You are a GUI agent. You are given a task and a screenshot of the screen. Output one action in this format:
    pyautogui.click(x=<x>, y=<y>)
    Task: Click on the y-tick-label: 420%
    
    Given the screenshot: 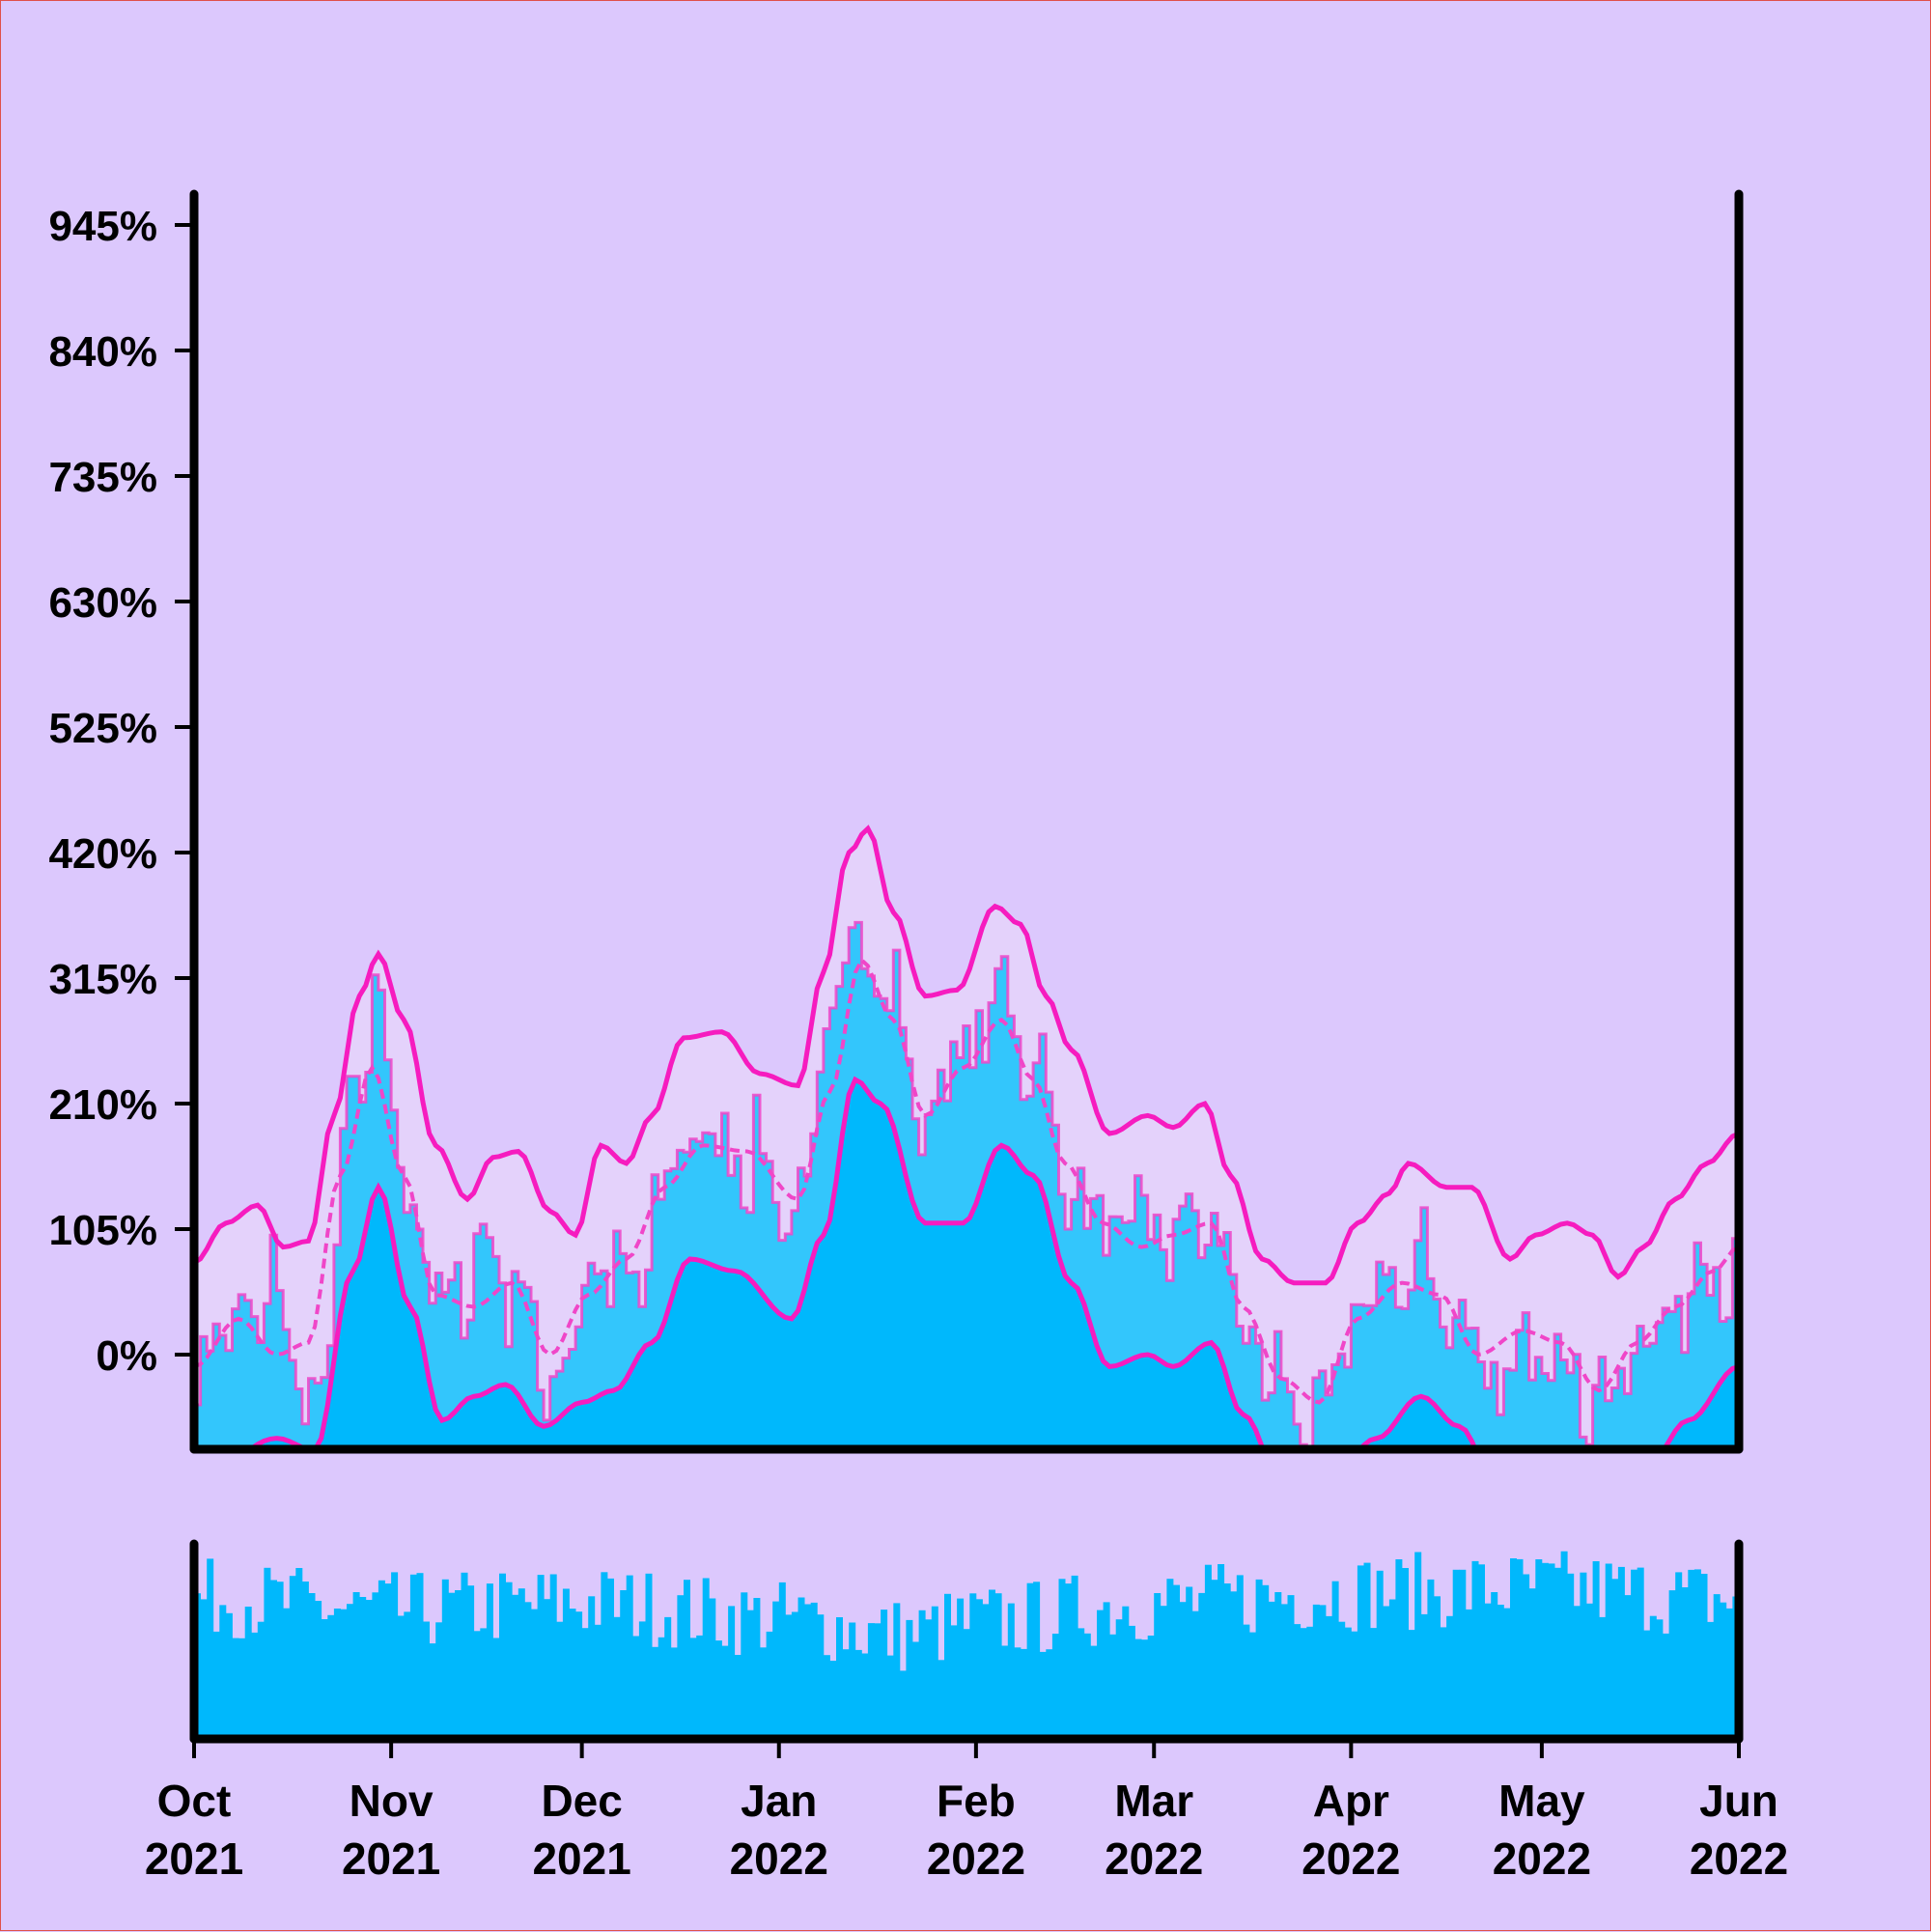 What is the action you would take?
    pyautogui.click(x=102, y=854)
    